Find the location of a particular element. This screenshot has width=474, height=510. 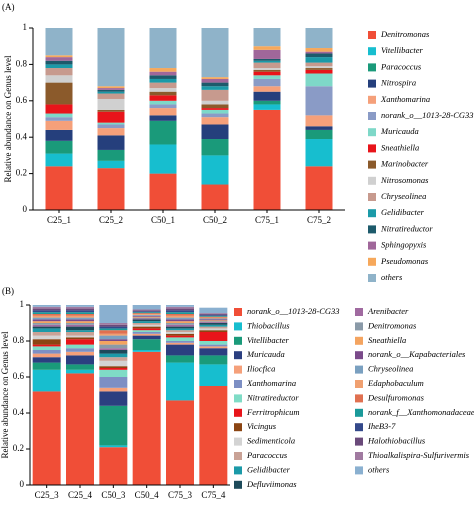

legend-label: Defluviimonas is located at coordinates (271, 484).